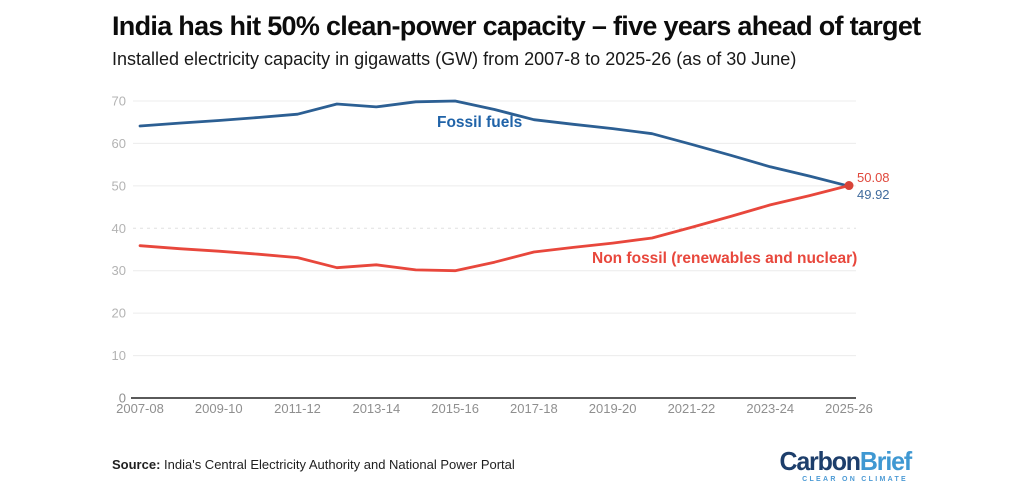  I want to click on y-tick-label: 0, so click(122, 398).